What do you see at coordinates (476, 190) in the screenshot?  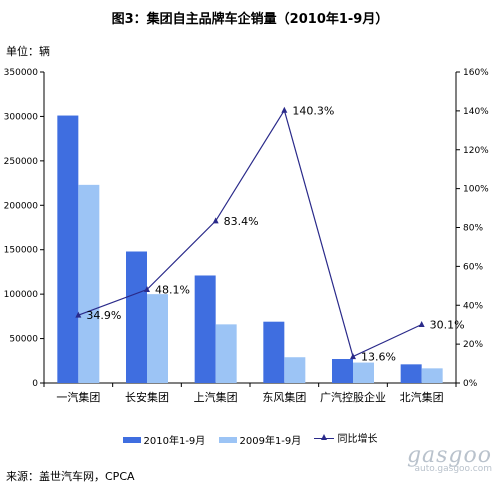 I see `right-tick-label: 100%` at bounding box center [476, 190].